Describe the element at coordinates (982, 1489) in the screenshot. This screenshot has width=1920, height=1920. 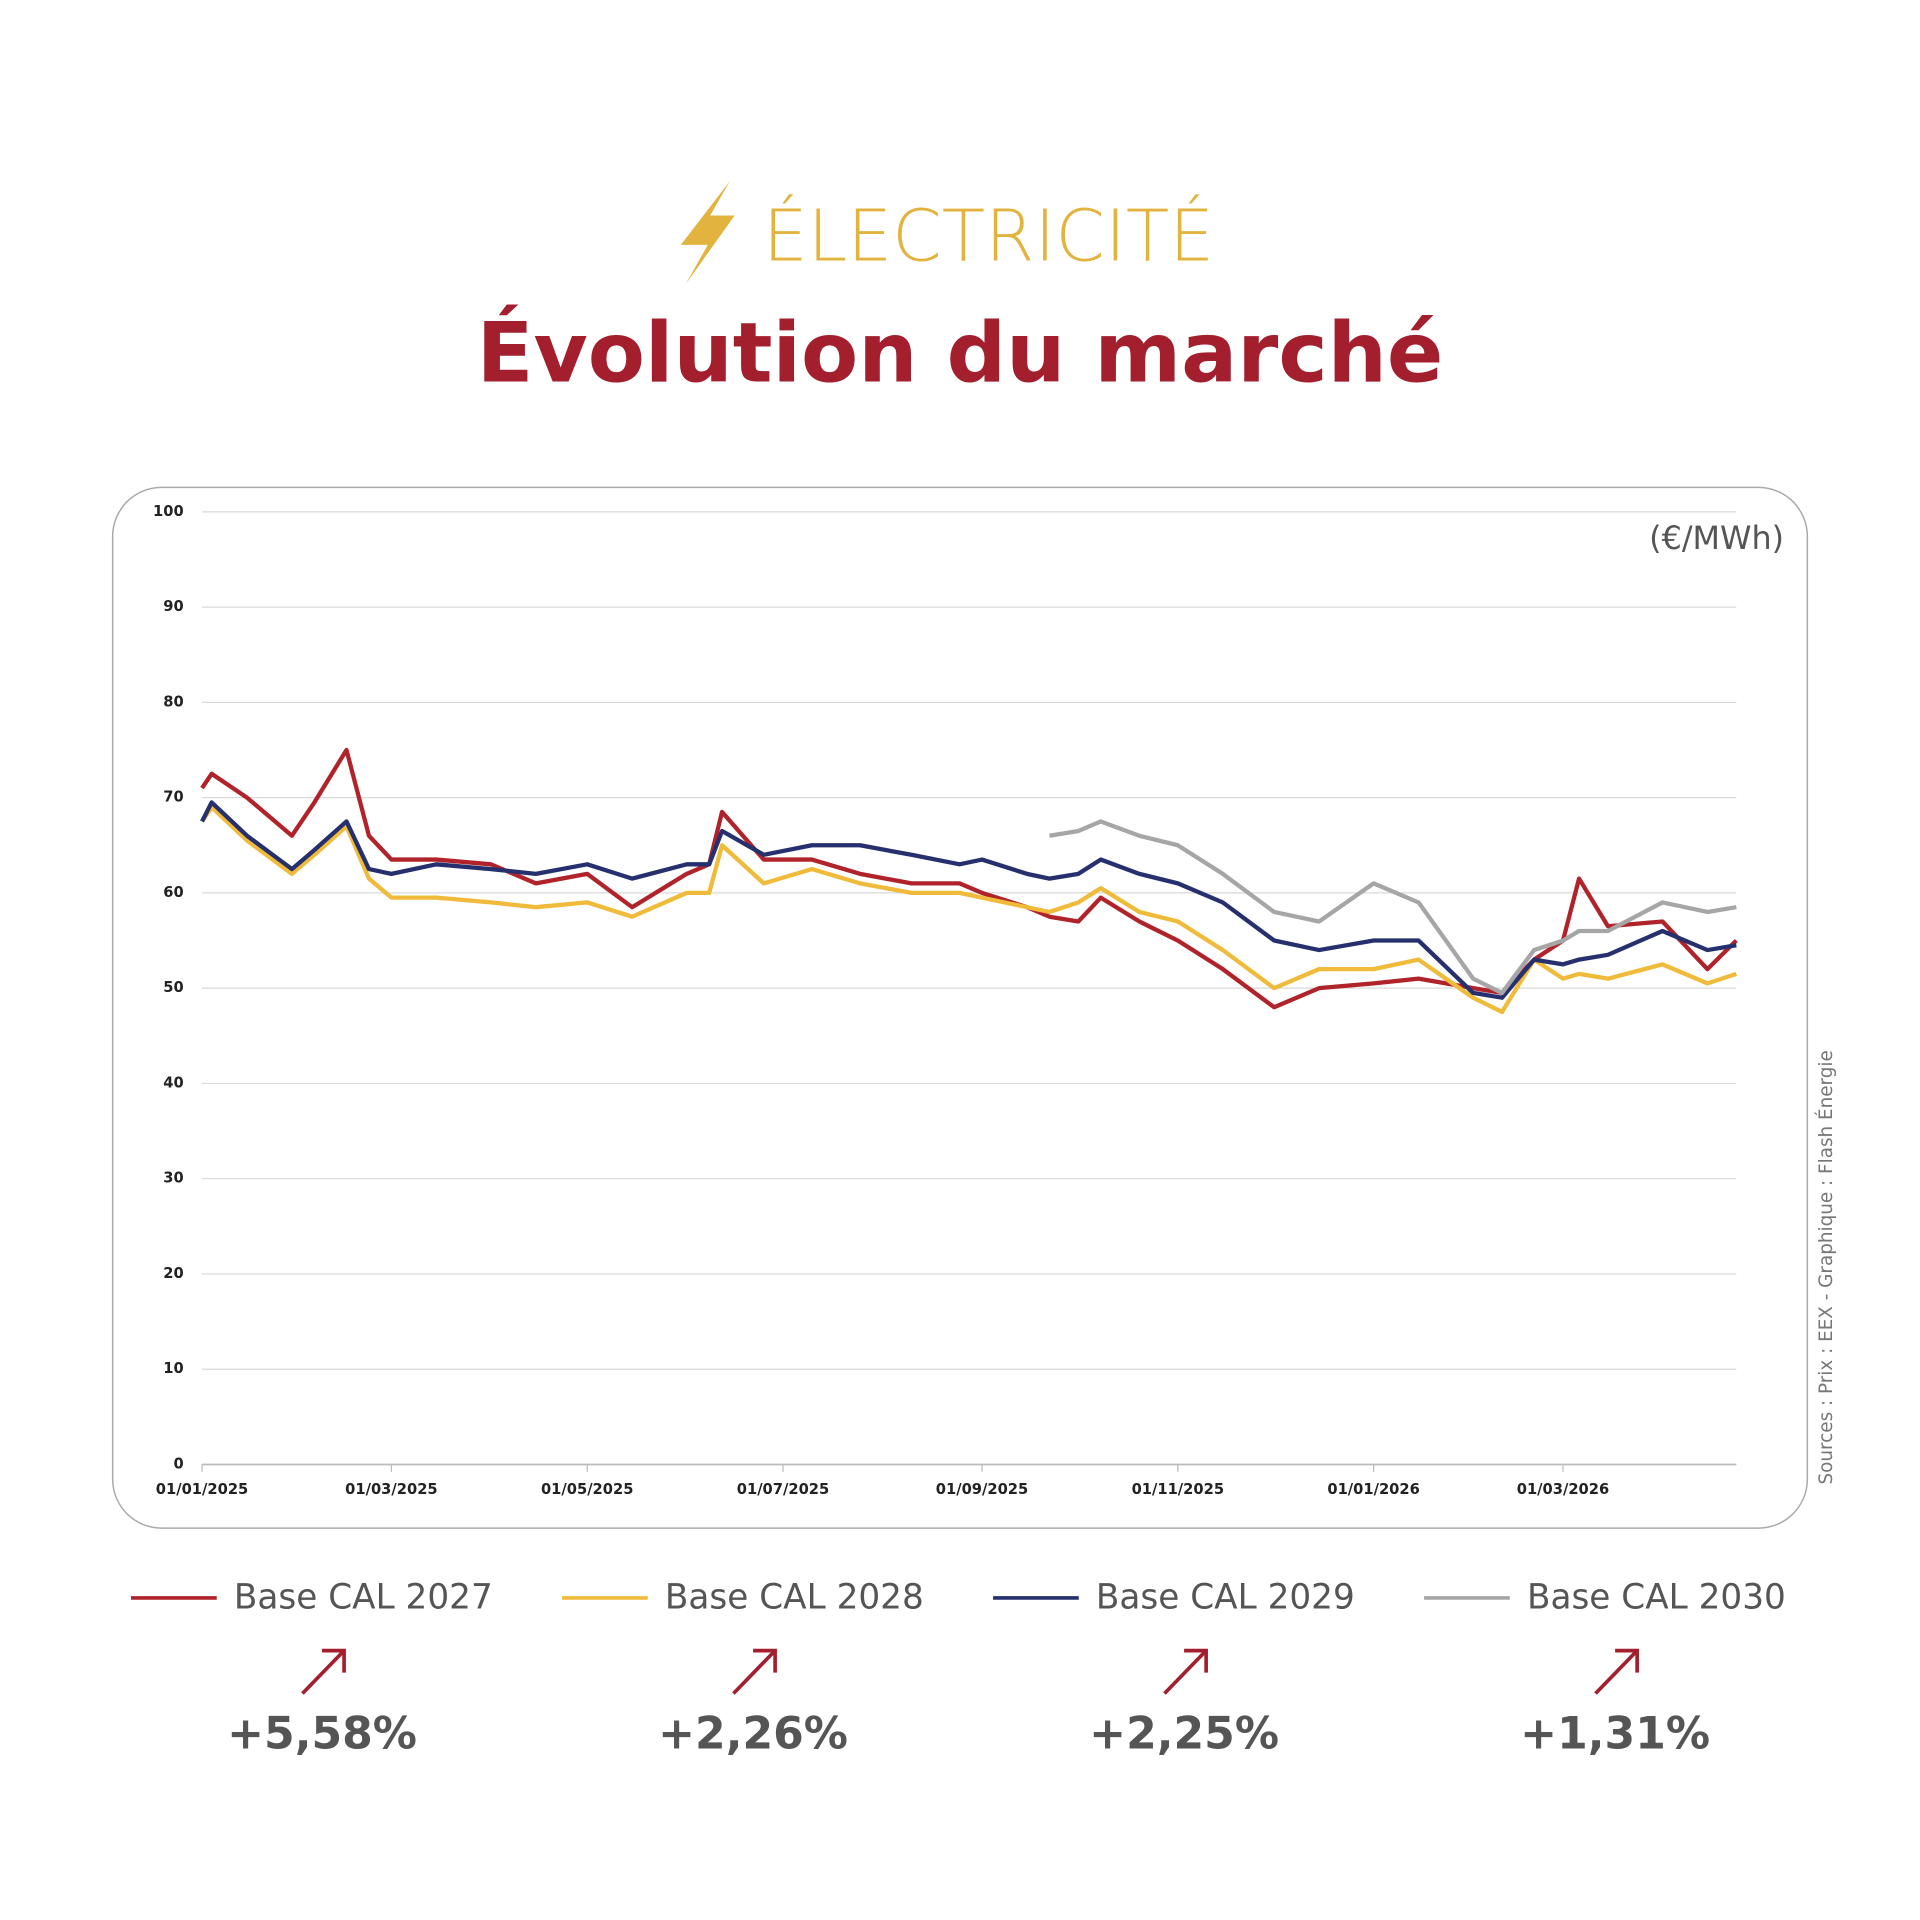
I see `x-tick-label: 01/09/2025` at that location.